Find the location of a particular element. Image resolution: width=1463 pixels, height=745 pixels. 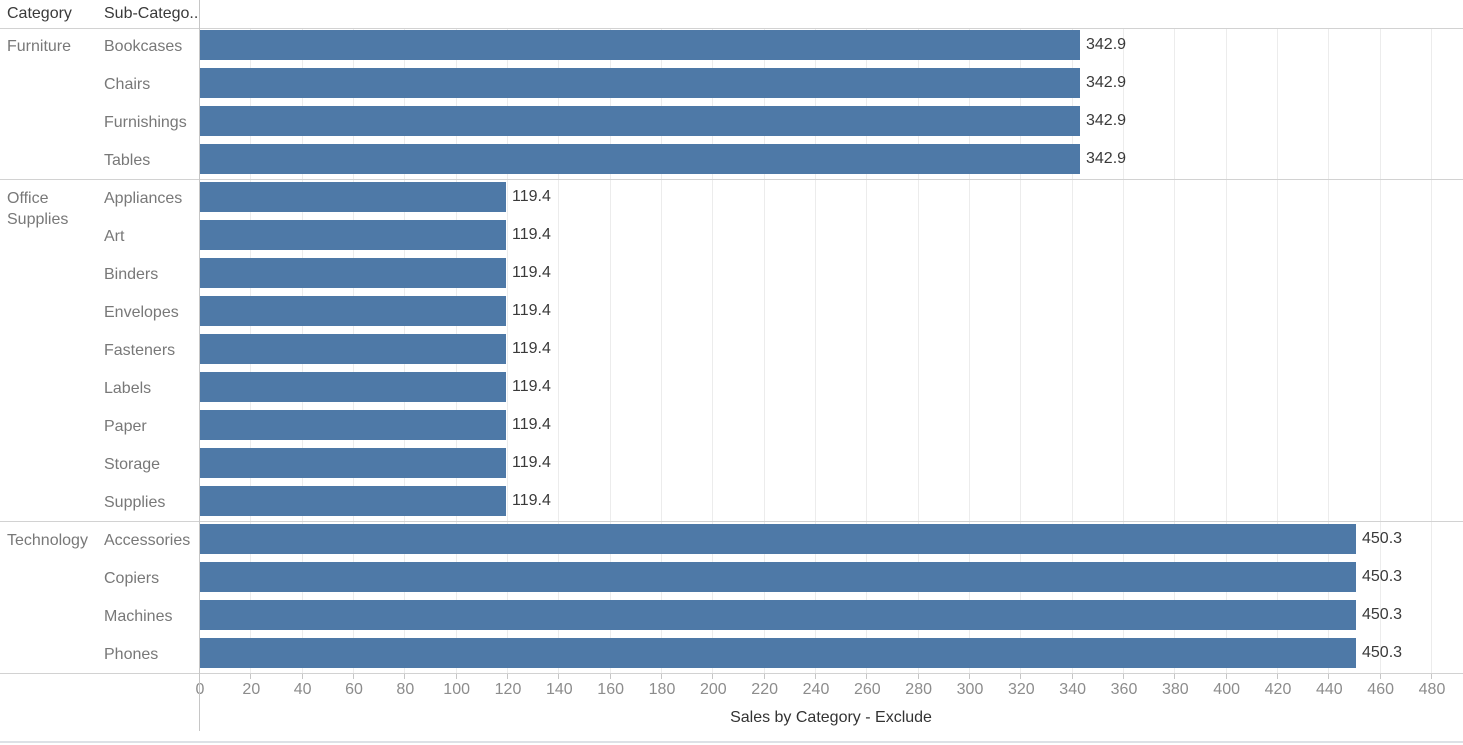

subcategory-label: Tables is located at coordinates (127, 160).